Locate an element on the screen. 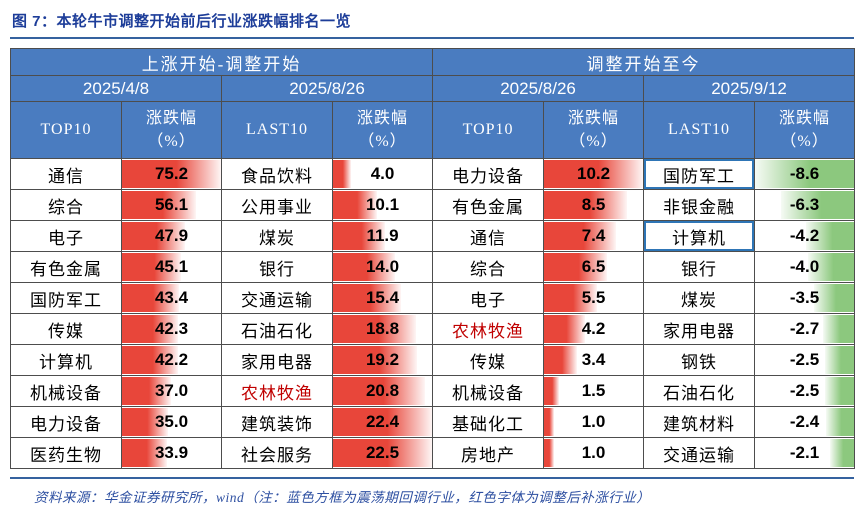 Image resolution: width=864 pixels, height=506 pixels. date-header: 2025/4/8 is located at coordinates (116, 88).